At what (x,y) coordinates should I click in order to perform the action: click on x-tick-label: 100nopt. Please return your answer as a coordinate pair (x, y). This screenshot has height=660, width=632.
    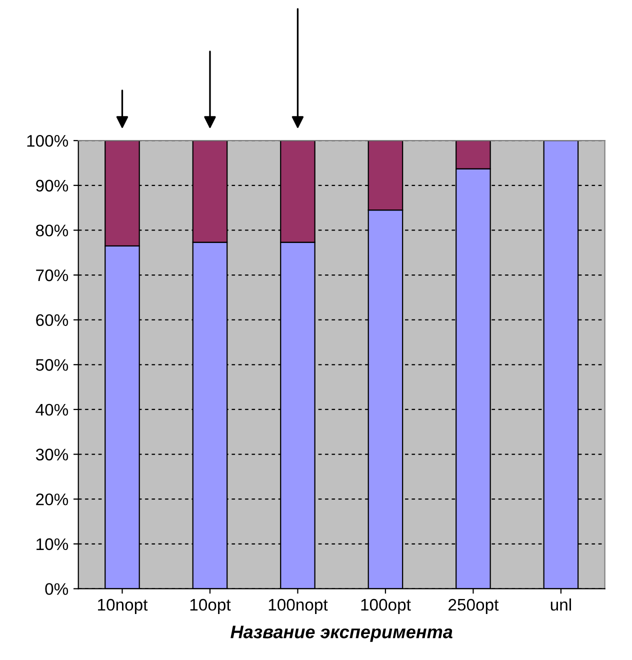
    Looking at the image, I should click on (298, 606).